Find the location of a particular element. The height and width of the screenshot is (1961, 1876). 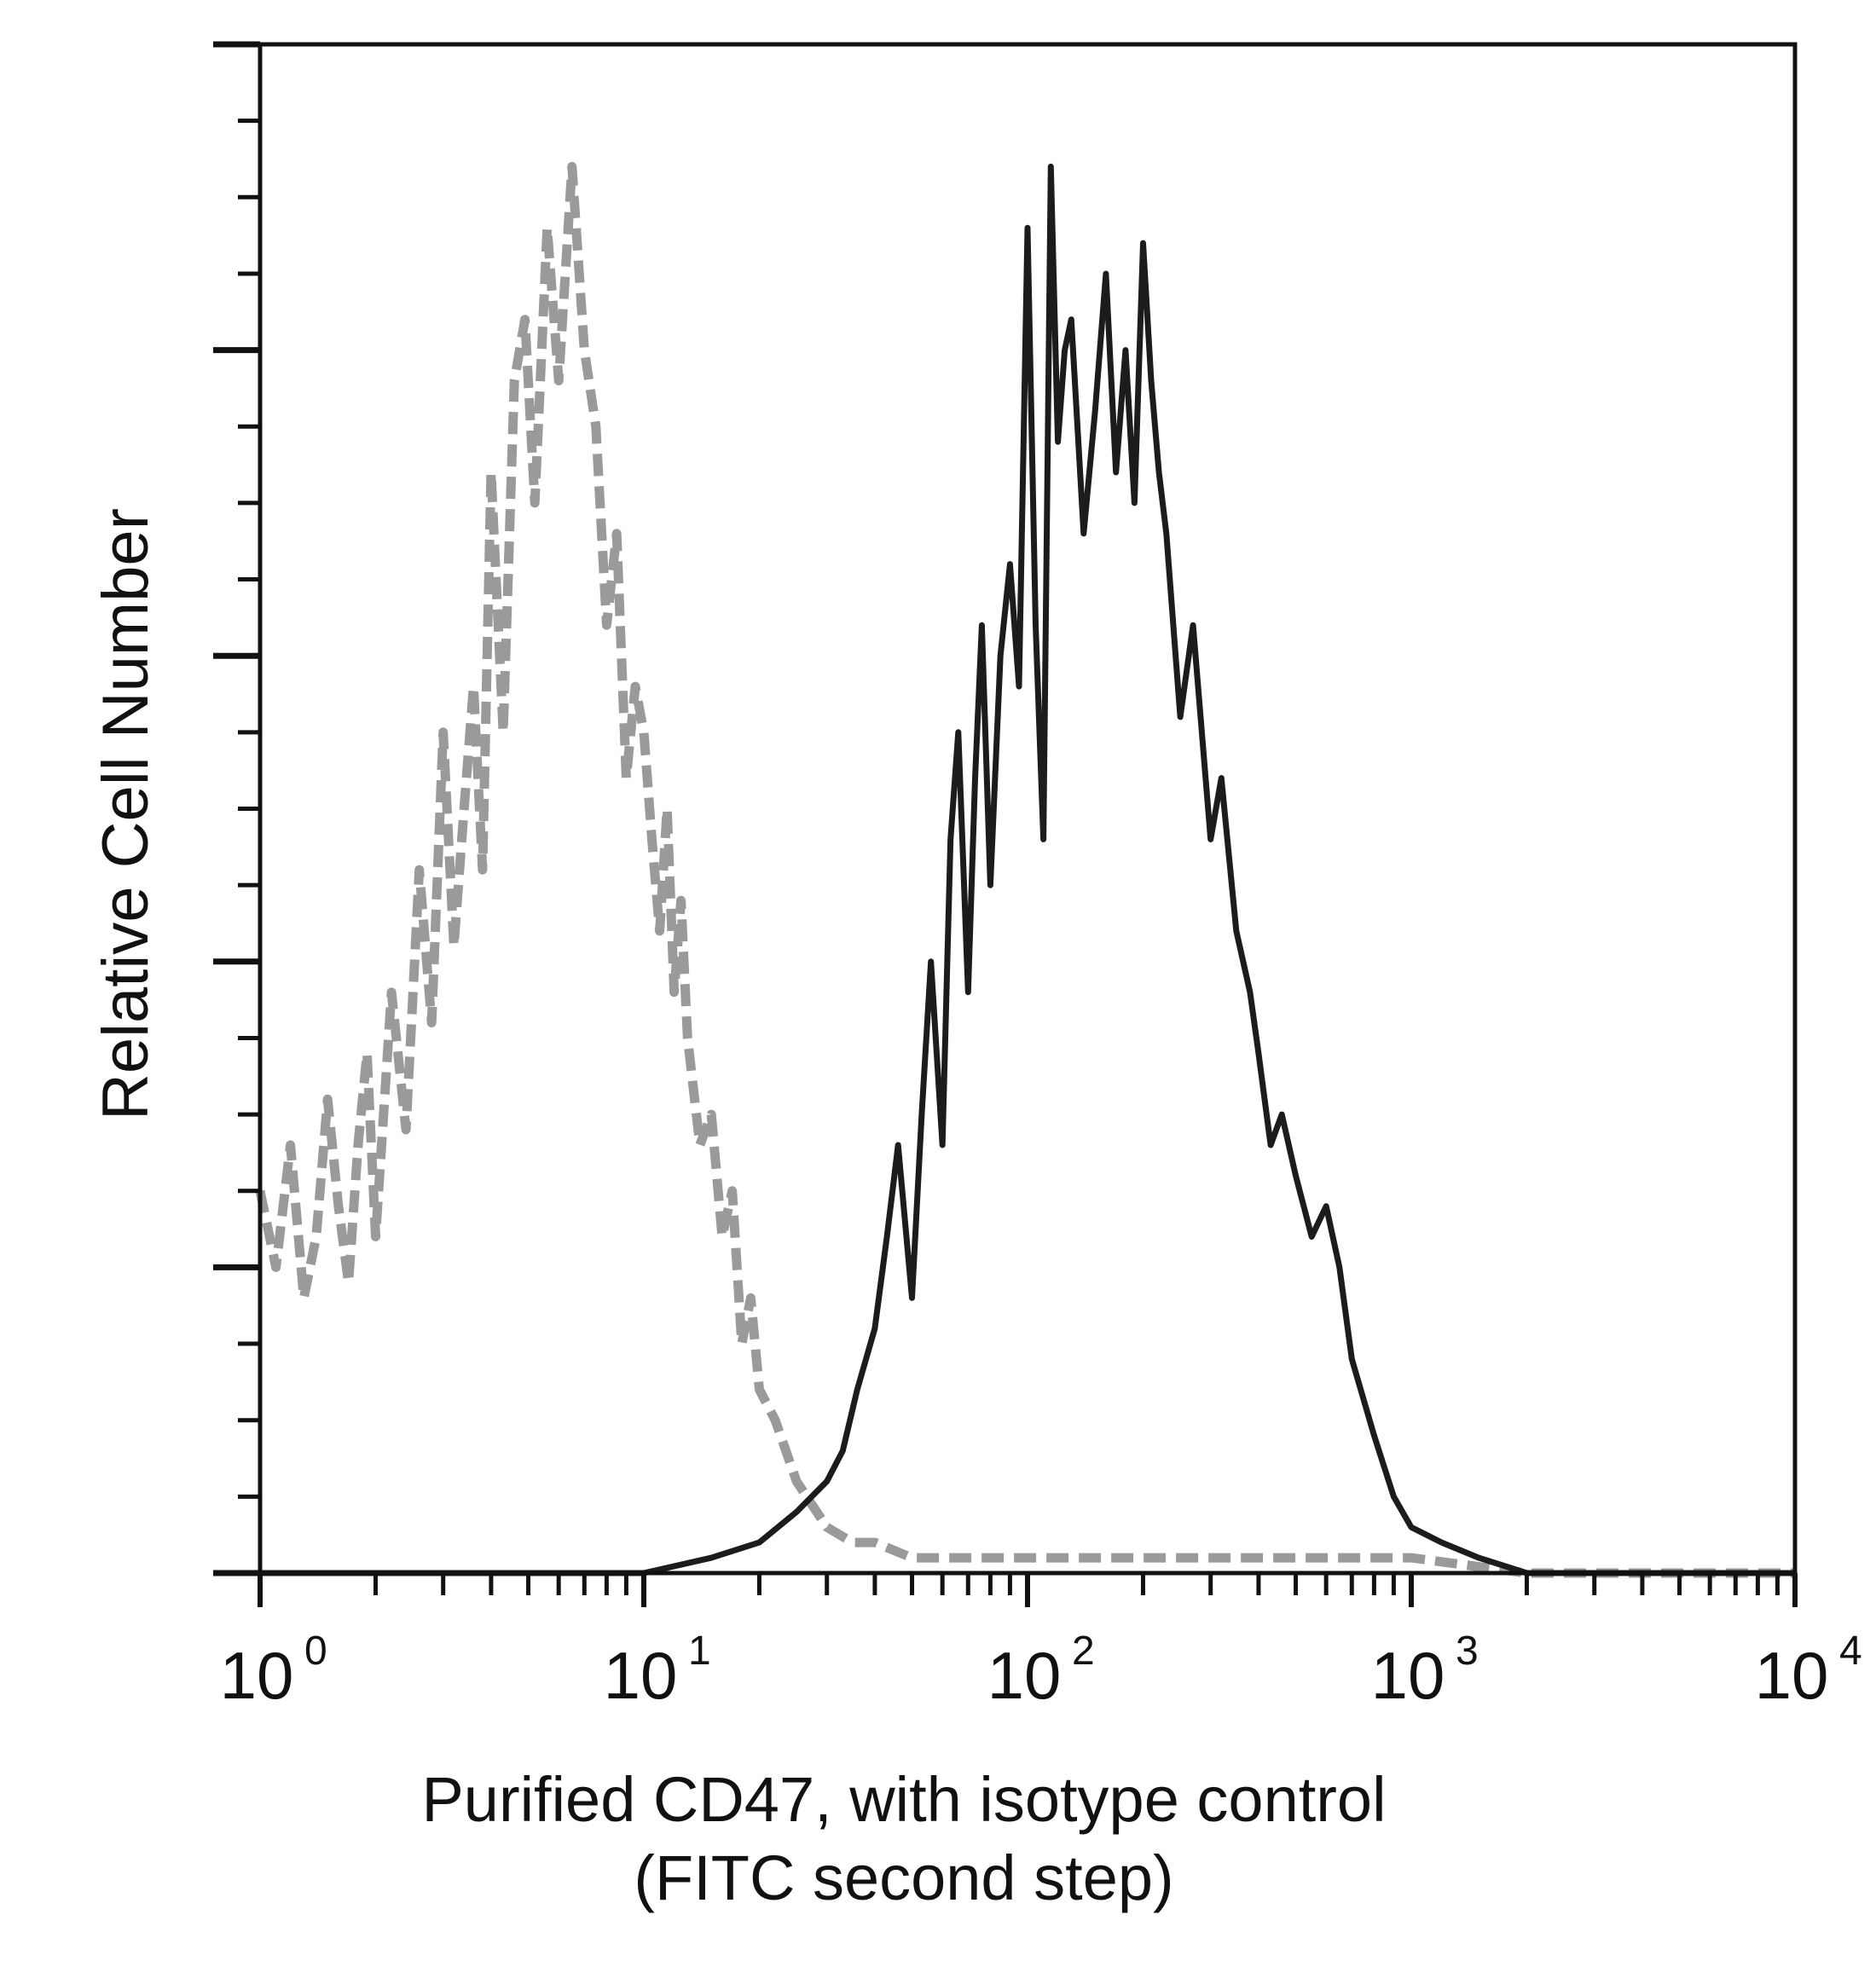

x-tick-label-exponent: 1 is located at coordinates (699, 1651).